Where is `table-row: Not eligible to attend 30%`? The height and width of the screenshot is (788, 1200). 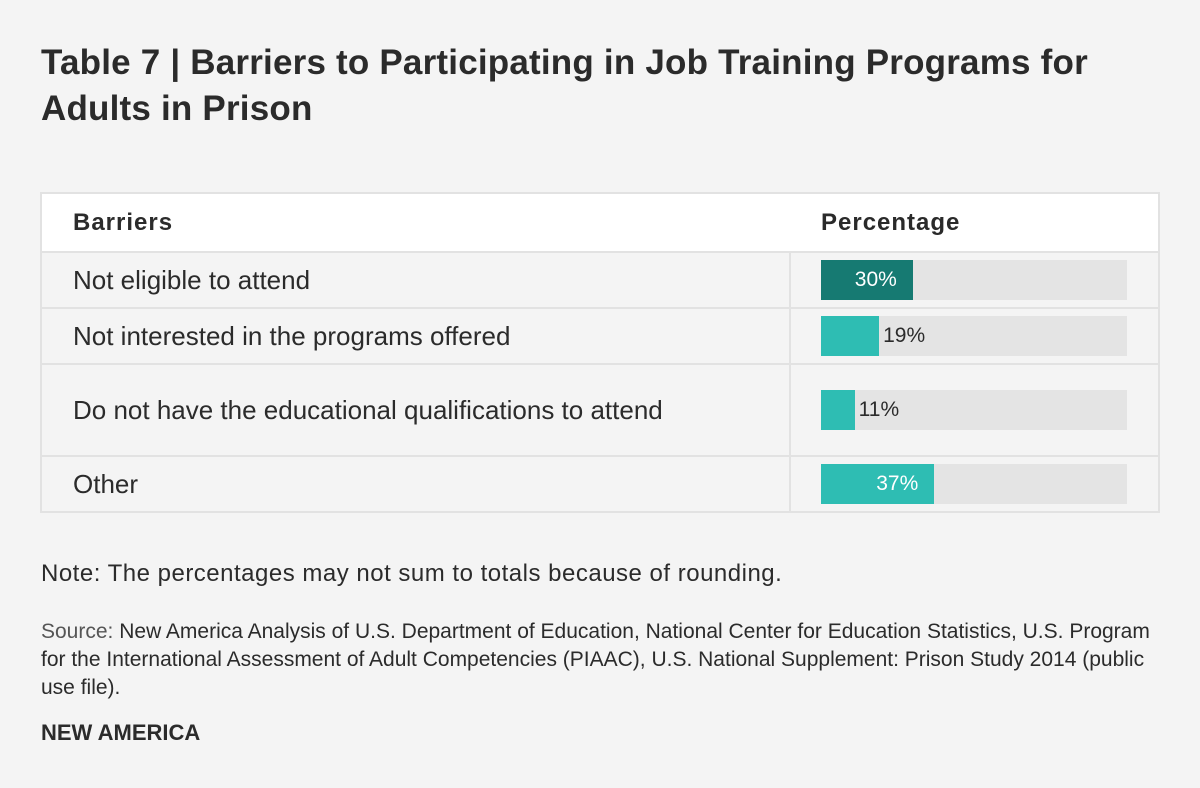
table-row: Not eligible to attend 30% is located at coordinates (600, 279).